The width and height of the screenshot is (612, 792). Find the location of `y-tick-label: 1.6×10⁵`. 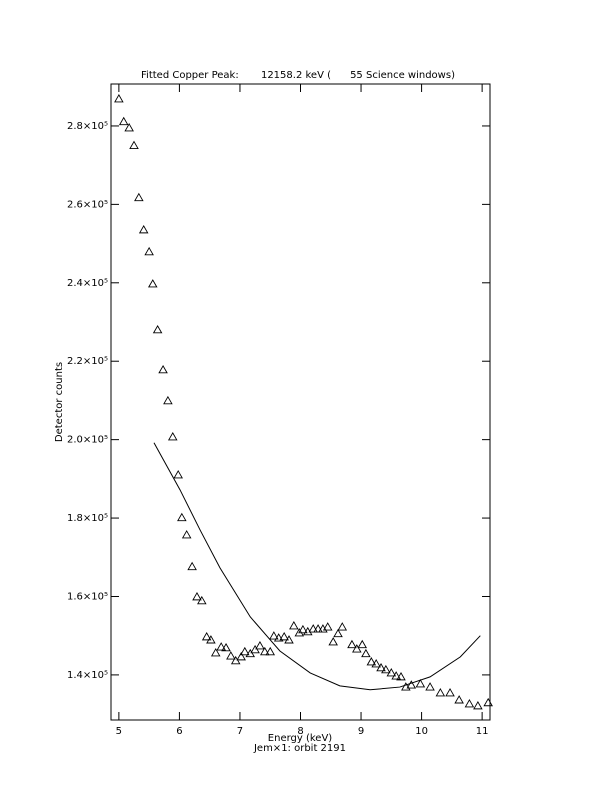

y-tick-label: 1.6×10⁵ is located at coordinates (87, 596).